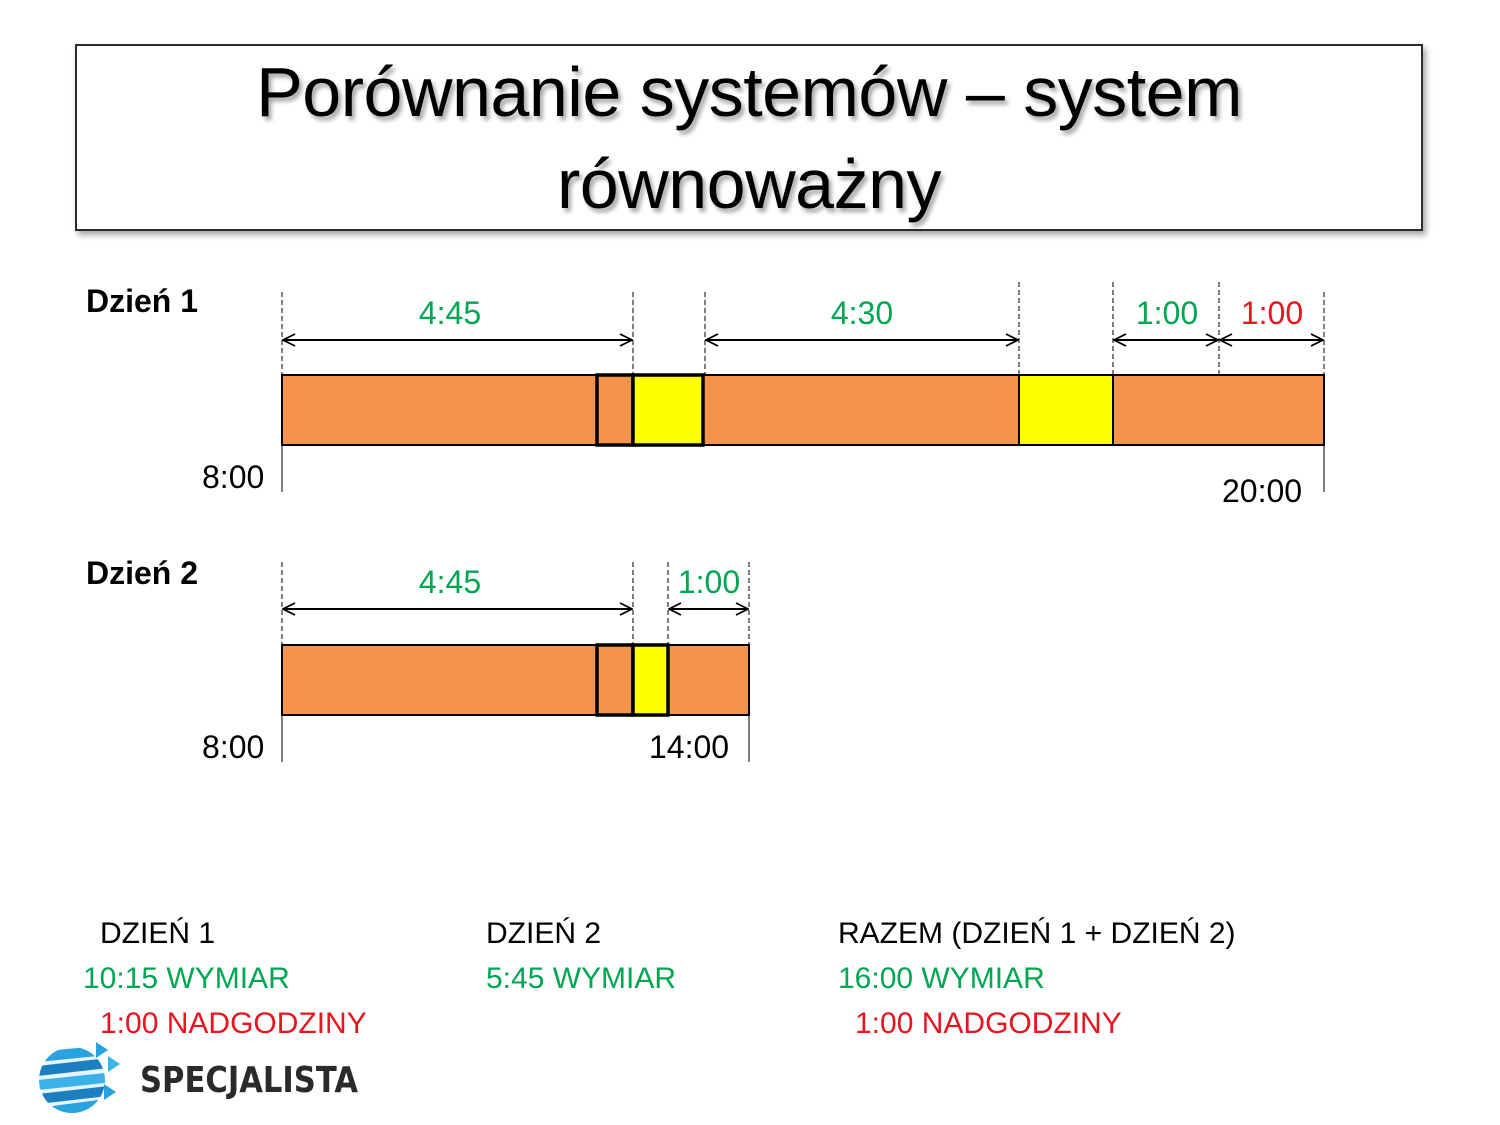 Image resolution: width=1500 pixels, height=1125 pixels. What do you see at coordinates (450, 313) in the screenshot?
I see `day1-dim-1: 4:45` at bounding box center [450, 313].